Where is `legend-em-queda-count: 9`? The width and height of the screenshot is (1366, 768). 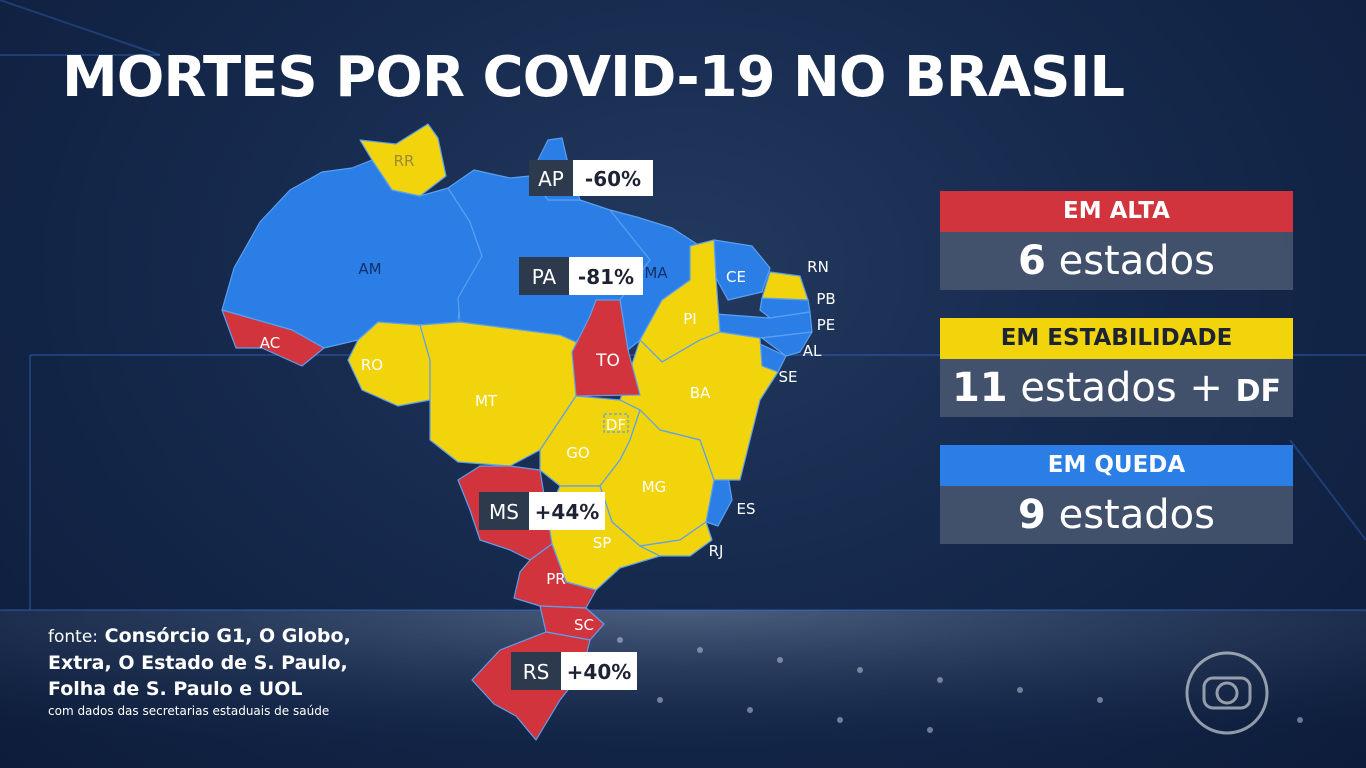
legend-em-queda-count: 9 is located at coordinates (1032, 515).